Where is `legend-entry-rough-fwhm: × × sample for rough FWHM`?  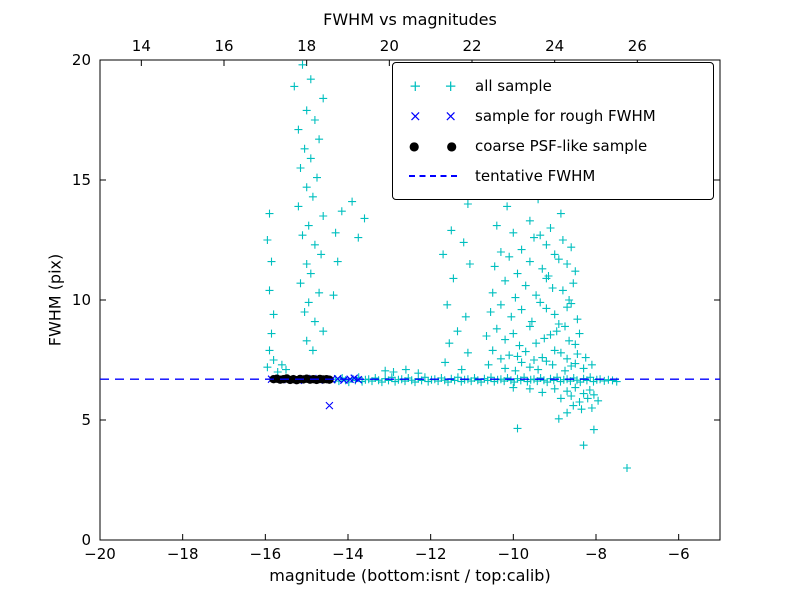
legend-entry-rough-fwhm: × × sample for rough FWHM is located at coordinates (553, 116).